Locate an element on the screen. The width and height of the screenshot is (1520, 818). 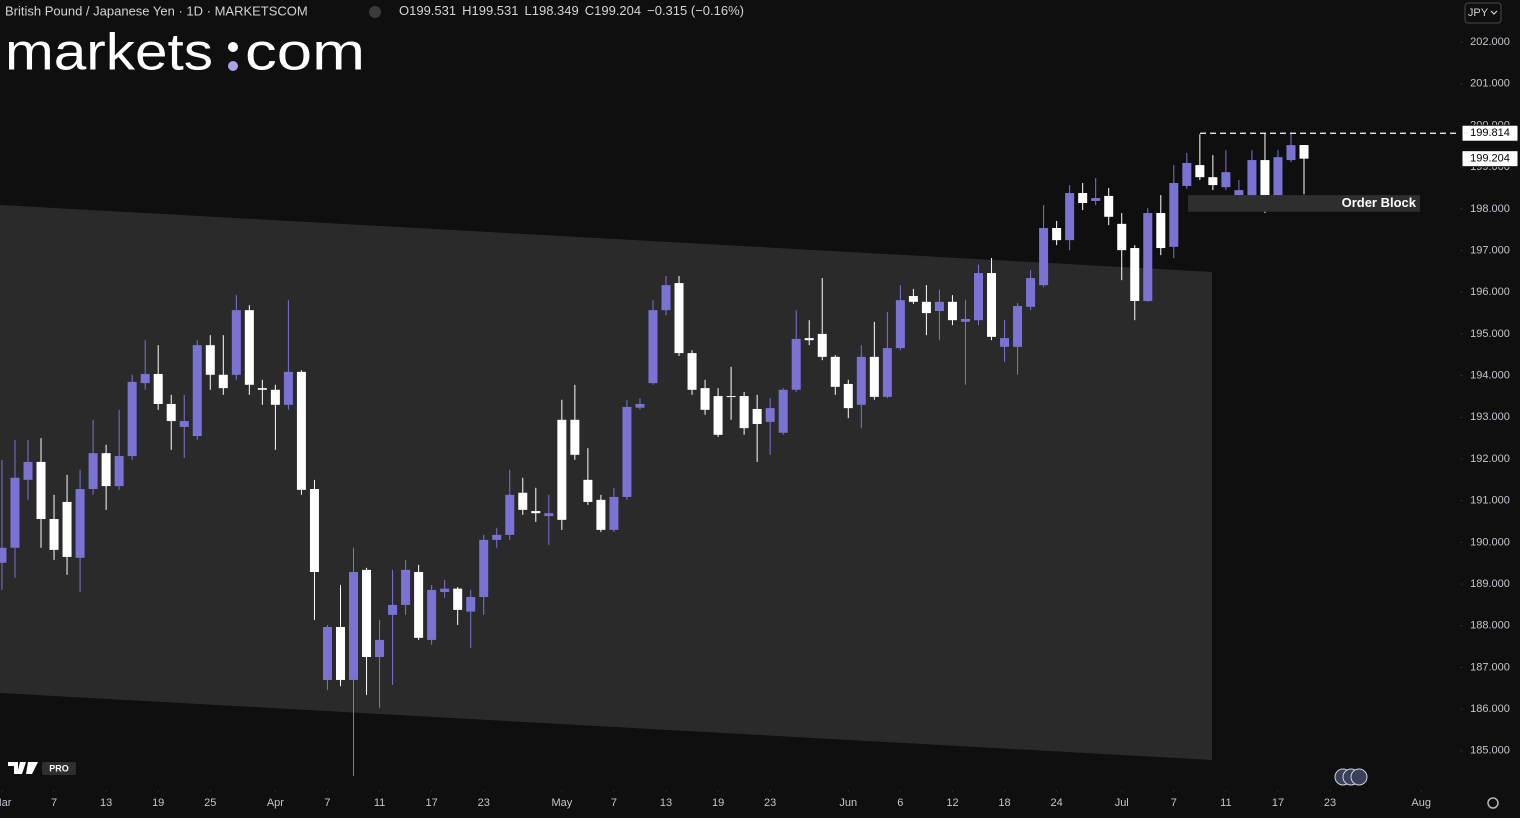
event-icon is located at coordinates (1359, 777).